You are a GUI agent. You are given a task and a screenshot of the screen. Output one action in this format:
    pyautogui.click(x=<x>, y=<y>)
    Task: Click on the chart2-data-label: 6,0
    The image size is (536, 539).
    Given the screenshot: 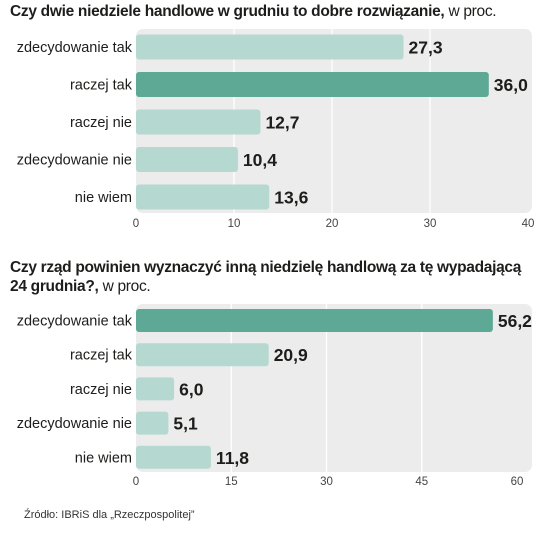 What is the action you would take?
    pyautogui.click(x=191, y=389)
    